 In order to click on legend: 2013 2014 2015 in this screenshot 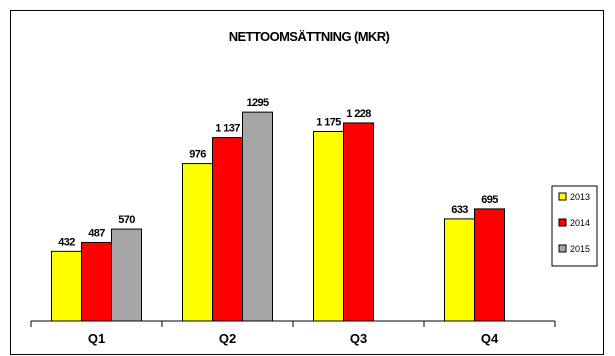, I will do `click(574, 226)`.